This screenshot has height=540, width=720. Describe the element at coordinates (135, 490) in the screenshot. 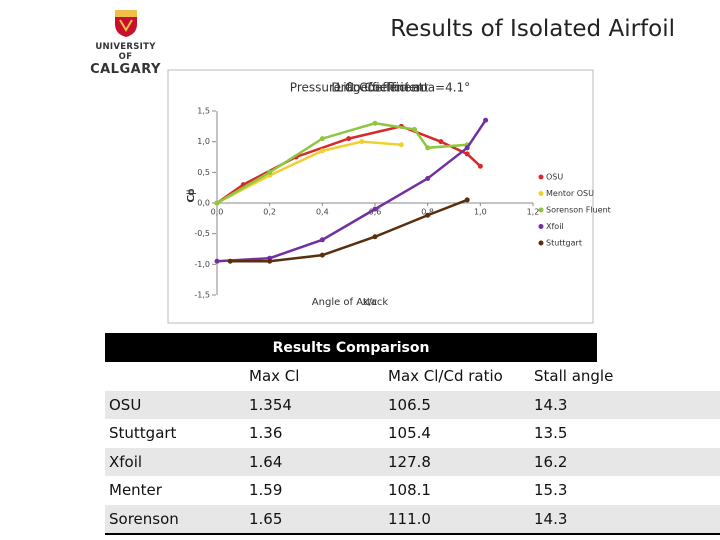

I see `row-label: Menter` at that location.